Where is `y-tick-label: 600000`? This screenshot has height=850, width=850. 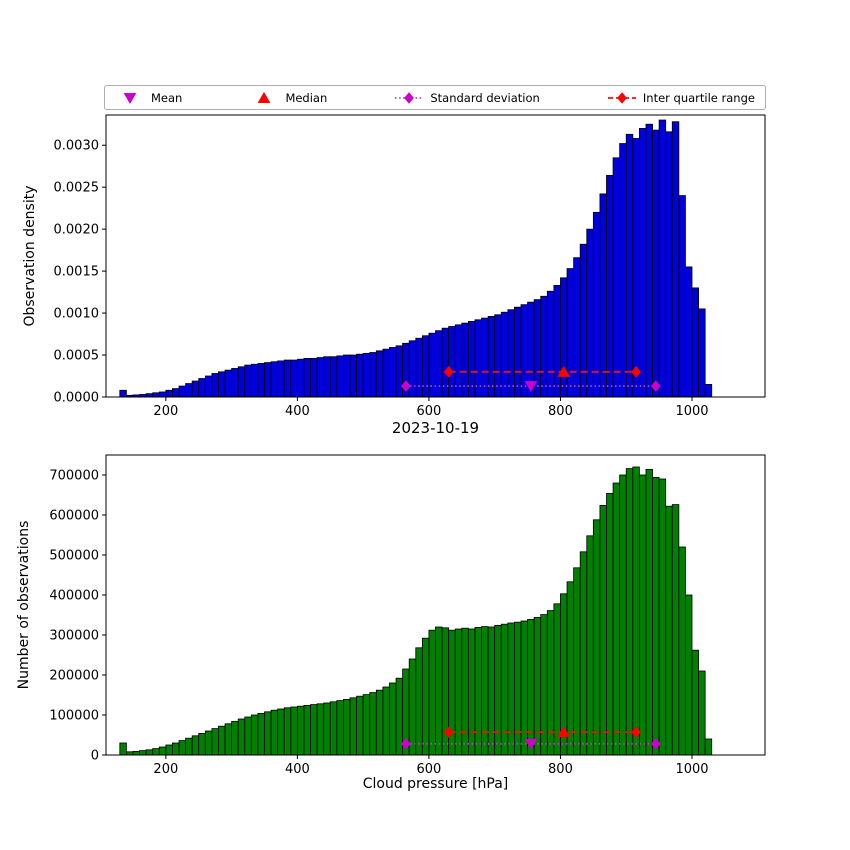
y-tick-label: 600000 is located at coordinates (74, 516).